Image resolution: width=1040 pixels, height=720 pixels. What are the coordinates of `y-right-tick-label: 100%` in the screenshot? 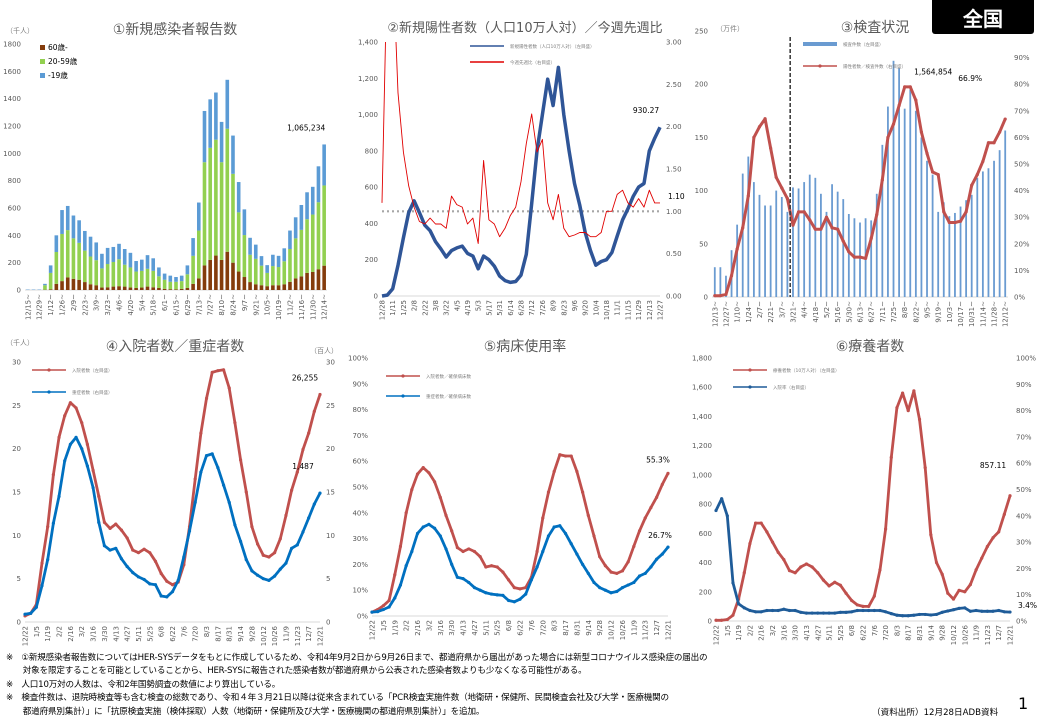 It's located at (1026, 359).